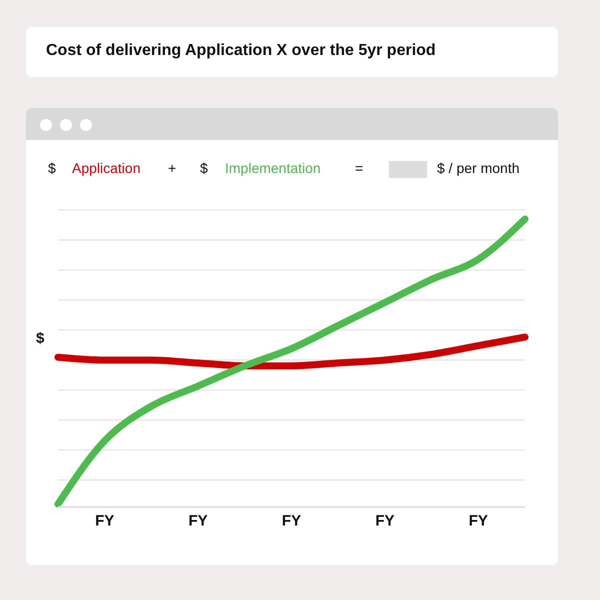 This screenshot has height=600, width=600. Describe the element at coordinates (40, 338) in the screenshot. I see `y-axis-title: $` at that location.